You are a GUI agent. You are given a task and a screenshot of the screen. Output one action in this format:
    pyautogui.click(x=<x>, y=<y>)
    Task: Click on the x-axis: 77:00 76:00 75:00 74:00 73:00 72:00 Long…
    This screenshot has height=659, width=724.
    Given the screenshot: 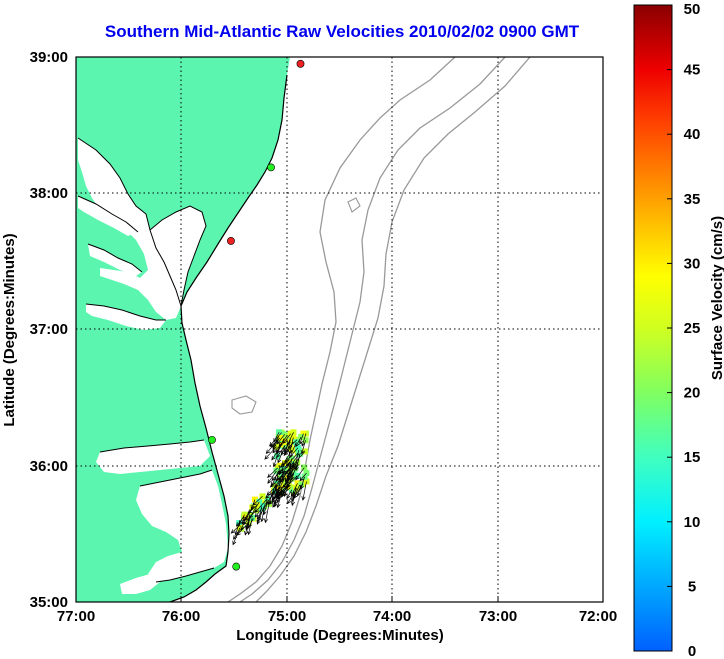 What is the action you would take?
    pyautogui.click(x=337, y=620)
    